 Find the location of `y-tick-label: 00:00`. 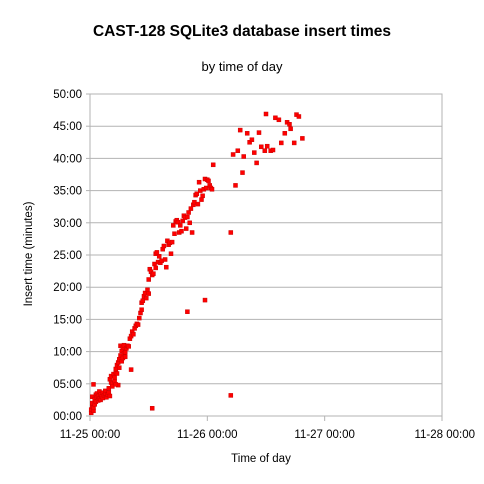

y-tick-label: 00:00 is located at coordinates (67, 417).